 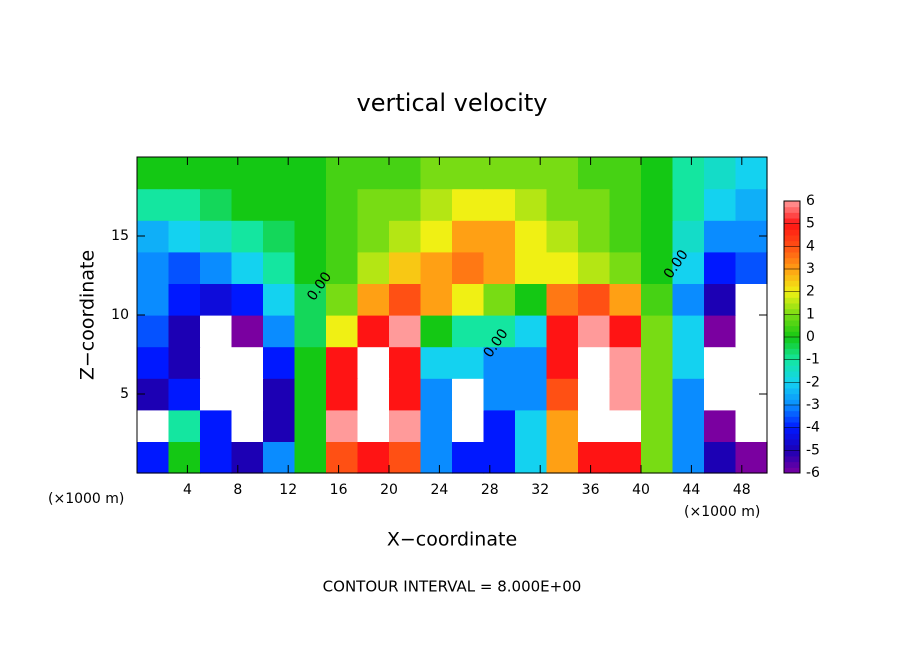 I want to click on x-tick-label: 36, so click(x=591, y=490).